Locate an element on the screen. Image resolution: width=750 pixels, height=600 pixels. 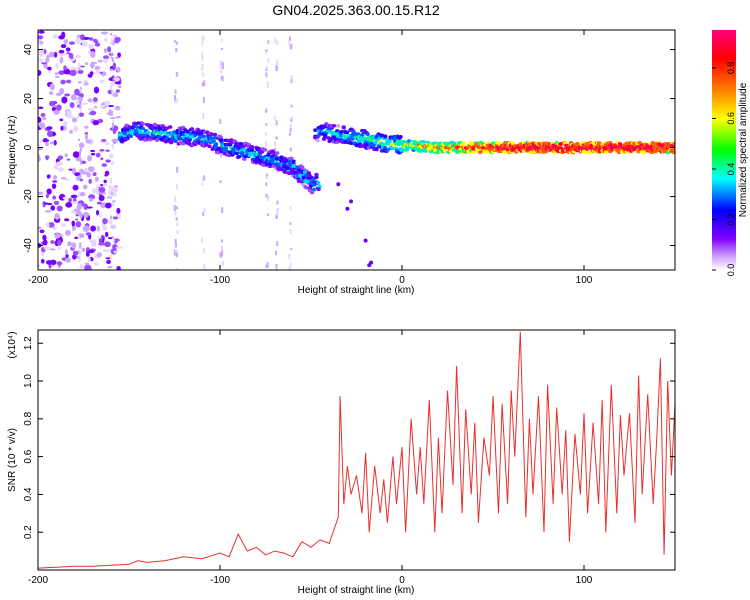
snr-x-tick-label: -100 is located at coordinates (220, 580).